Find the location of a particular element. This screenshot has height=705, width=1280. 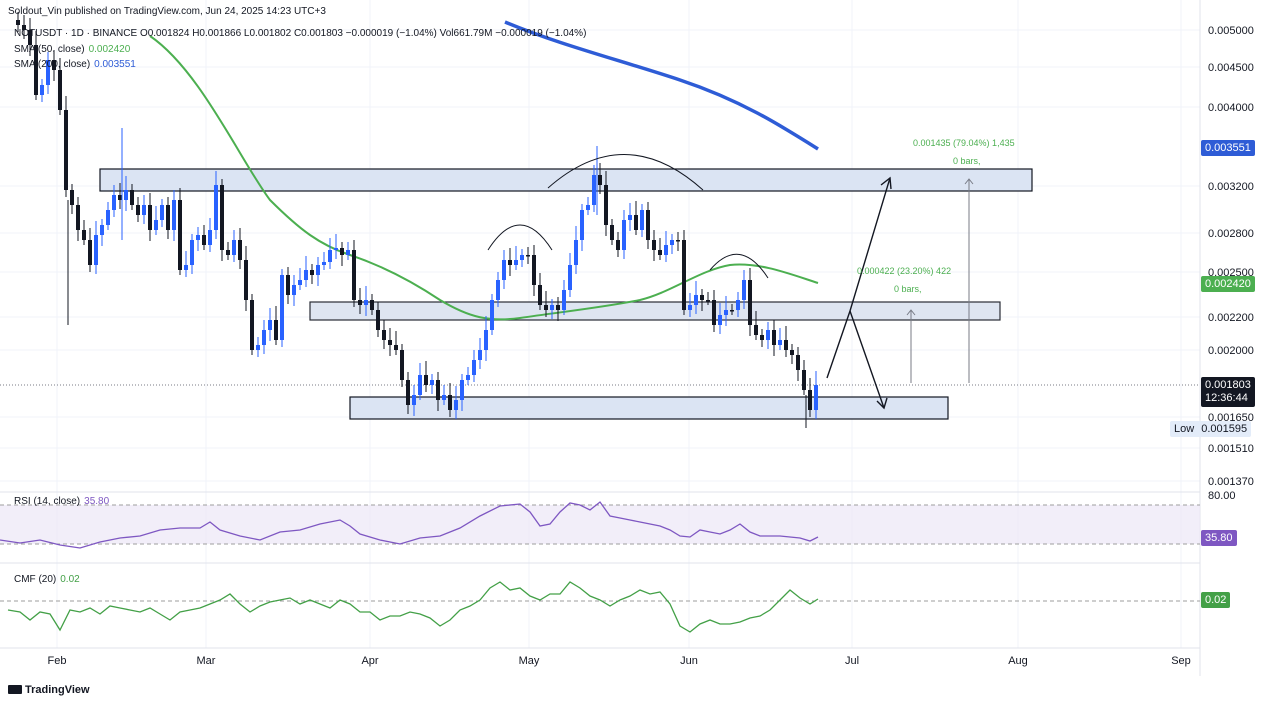

rsi-line is located at coordinates (409, 525).